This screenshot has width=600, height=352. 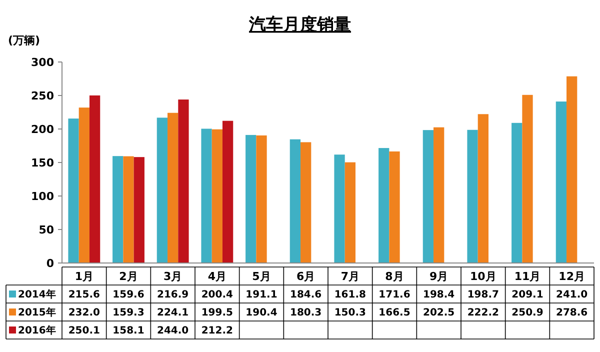 What do you see at coordinates (50, 263) in the screenshot?
I see `y-tick-label: 0` at bounding box center [50, 263].